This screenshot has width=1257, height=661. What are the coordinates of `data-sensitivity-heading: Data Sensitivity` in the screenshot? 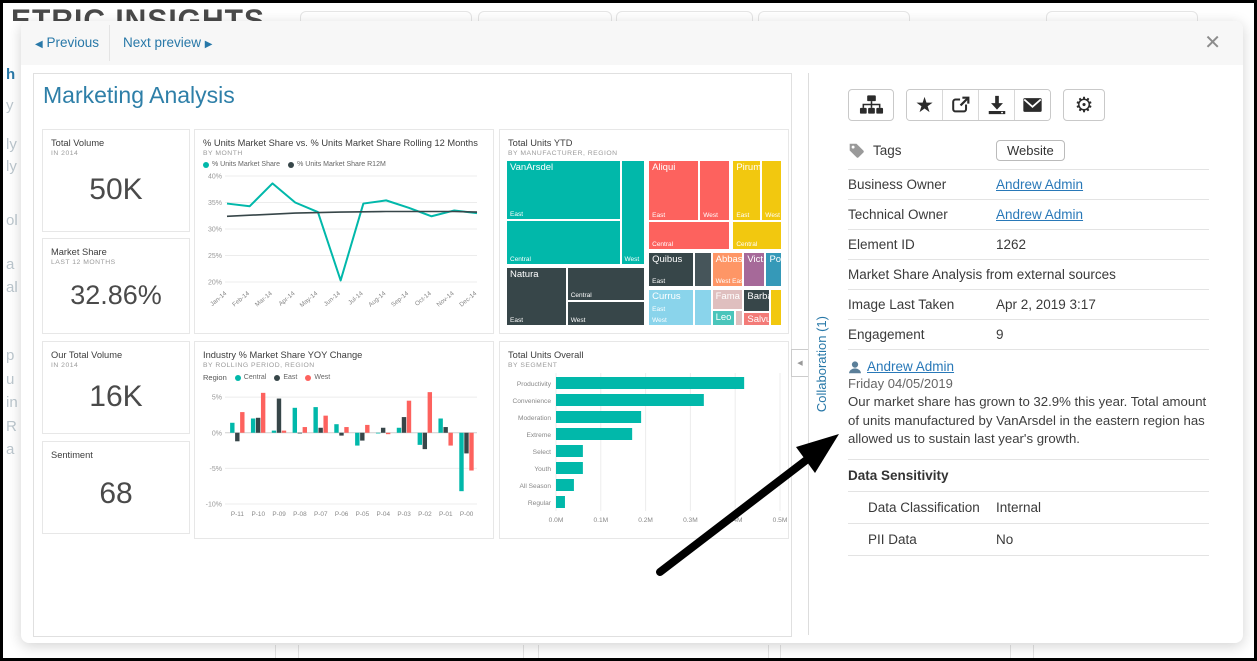 It's located at (1028, 475).